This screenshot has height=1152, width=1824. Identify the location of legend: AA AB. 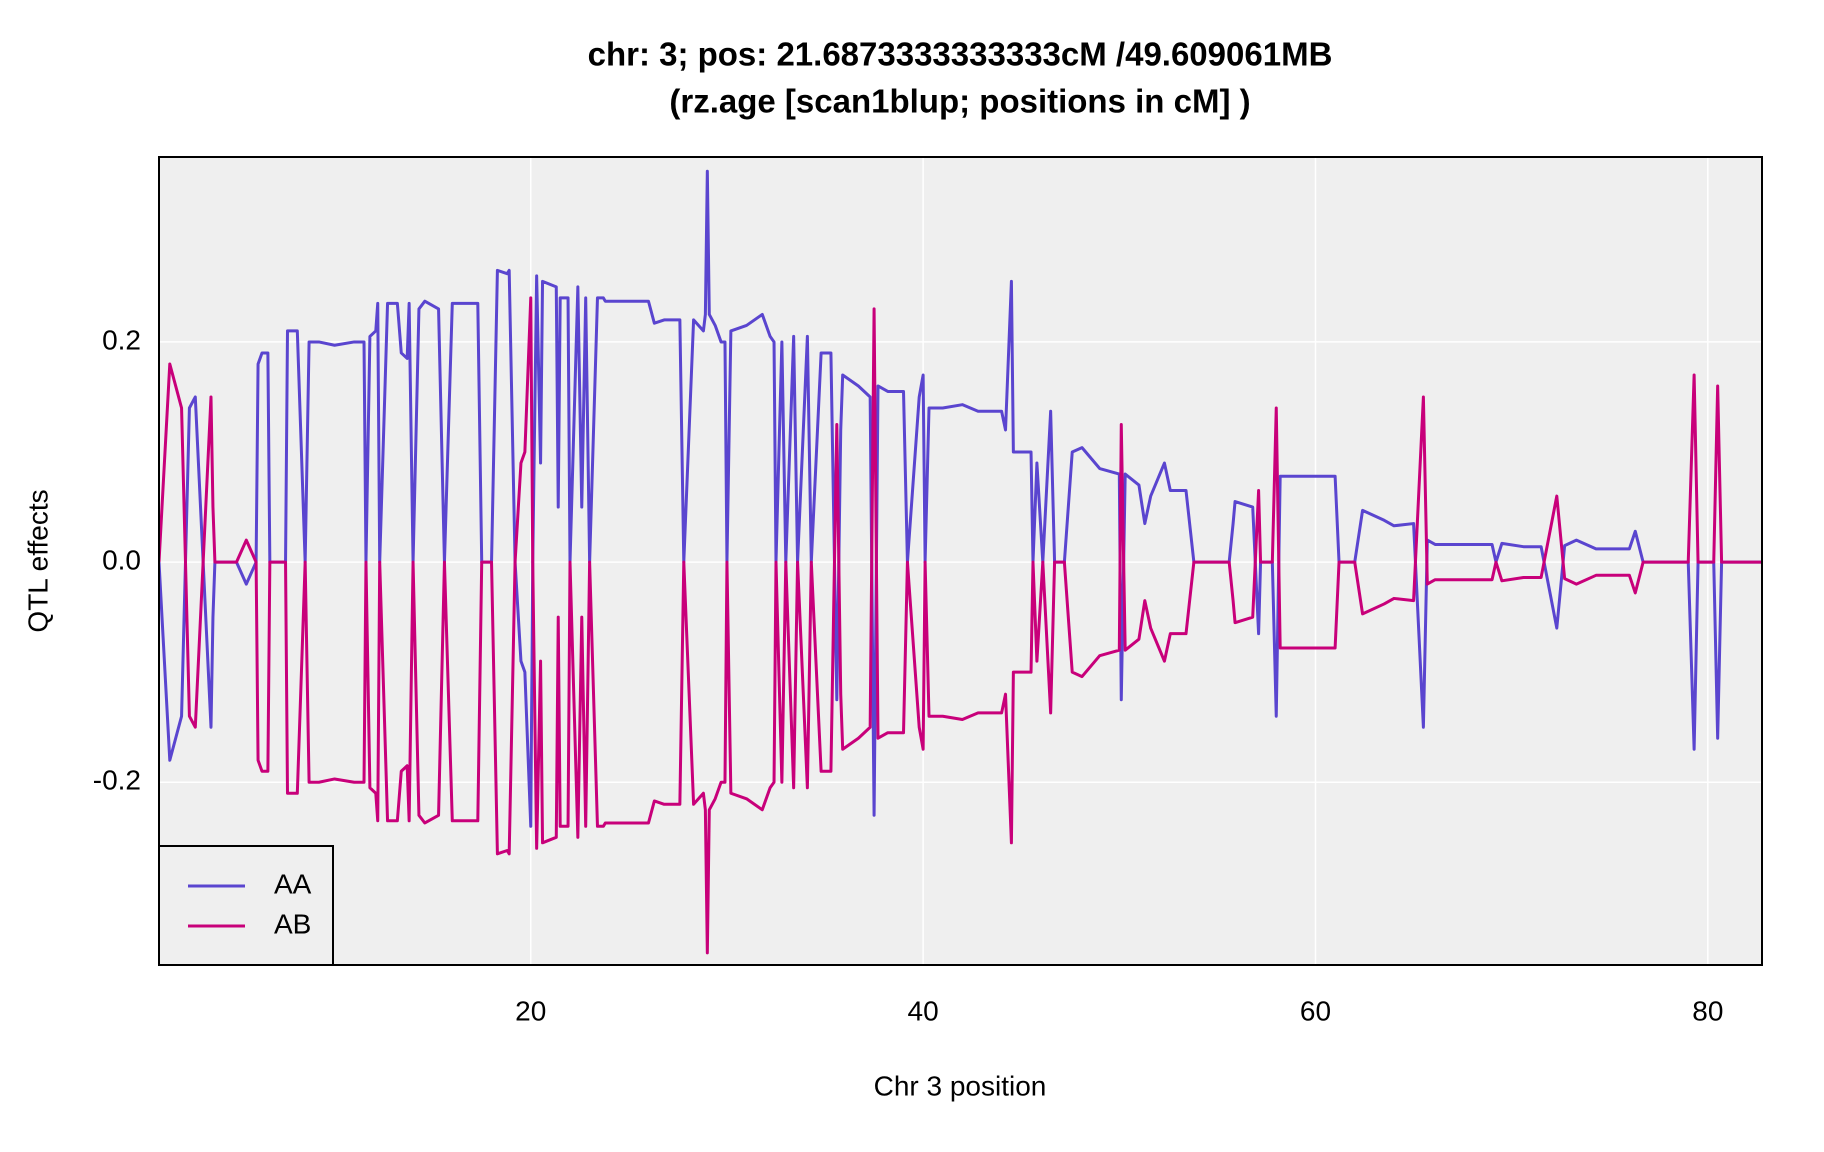
(246, 905).